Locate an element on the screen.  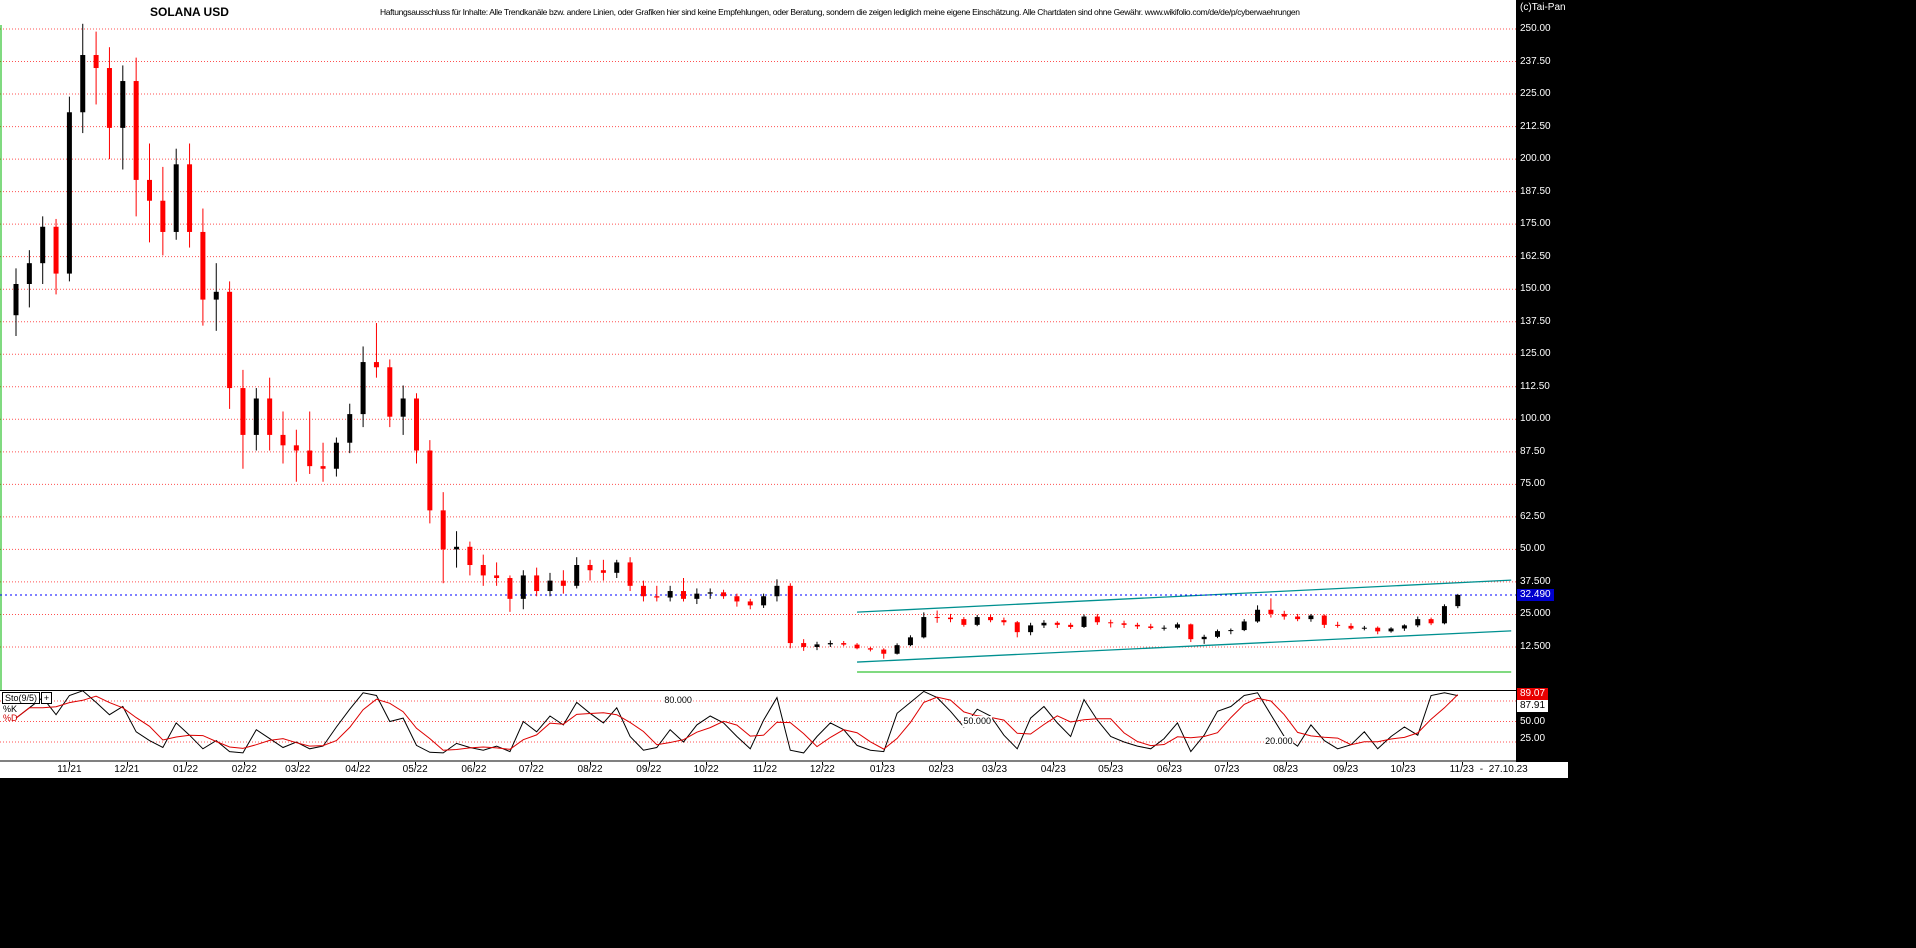
indicator-expand-icon: + is located at coordinates (46, 698).